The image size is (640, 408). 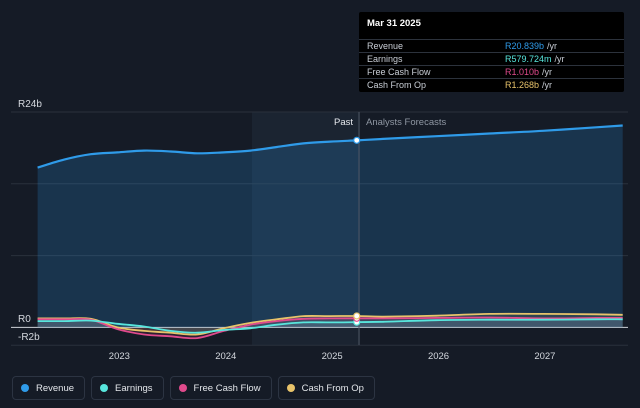 What do you see at coordinates (30, 104) in the screenshot?
I see `y-axis-top-label: R24b` at bounding box center [30, 104].